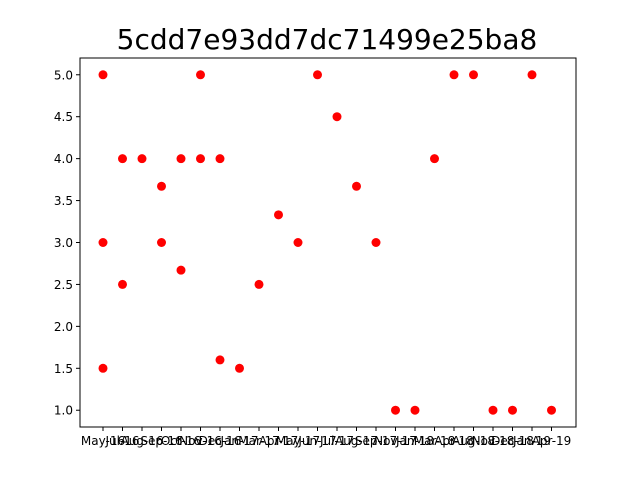 This screenshot has height=480, width=640. Describe the element at coordinates (121, 441) in the screenshot. I see `x-tick-label: Jul-16` at that location.